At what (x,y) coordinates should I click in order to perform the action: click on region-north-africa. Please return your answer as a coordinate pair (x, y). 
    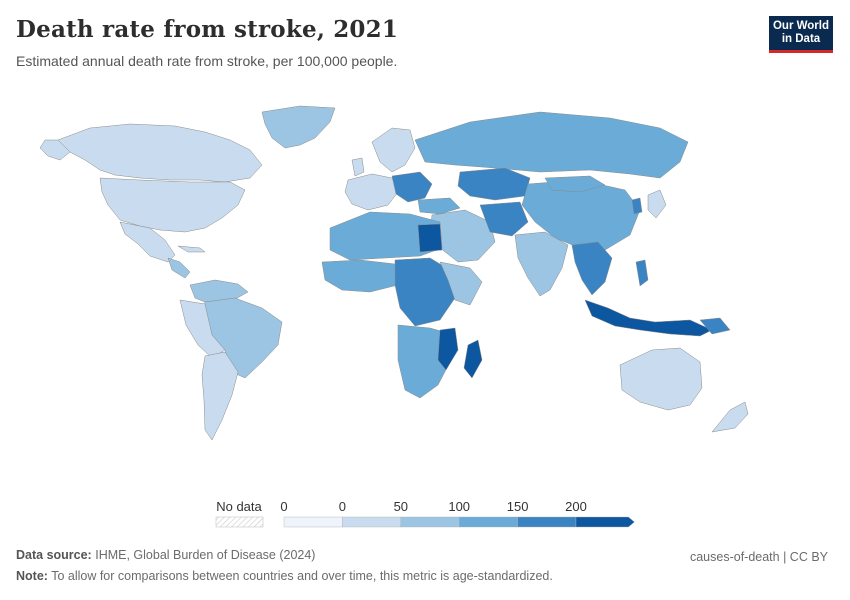
    Looking at the image, I should click on (386, 236).